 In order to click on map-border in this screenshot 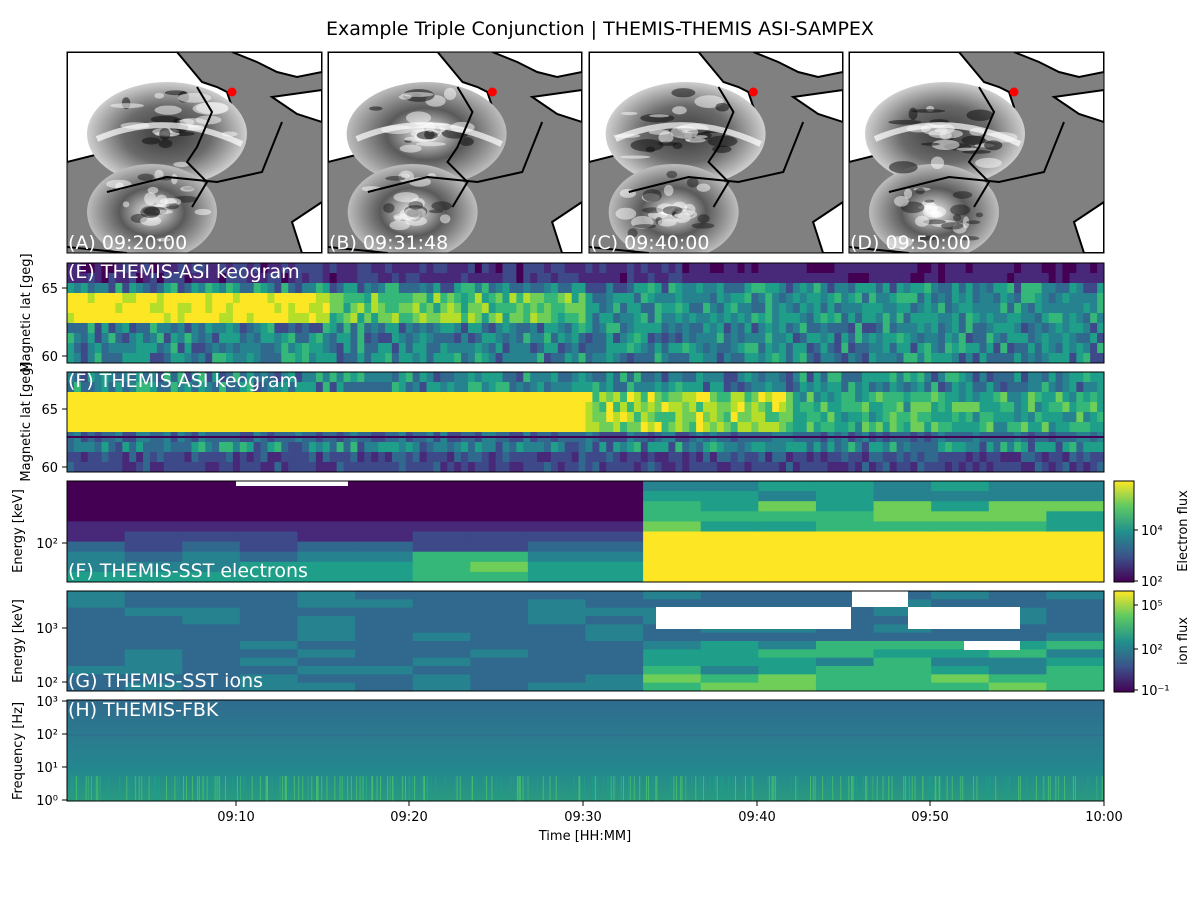, I will do `click(460, 147)`.